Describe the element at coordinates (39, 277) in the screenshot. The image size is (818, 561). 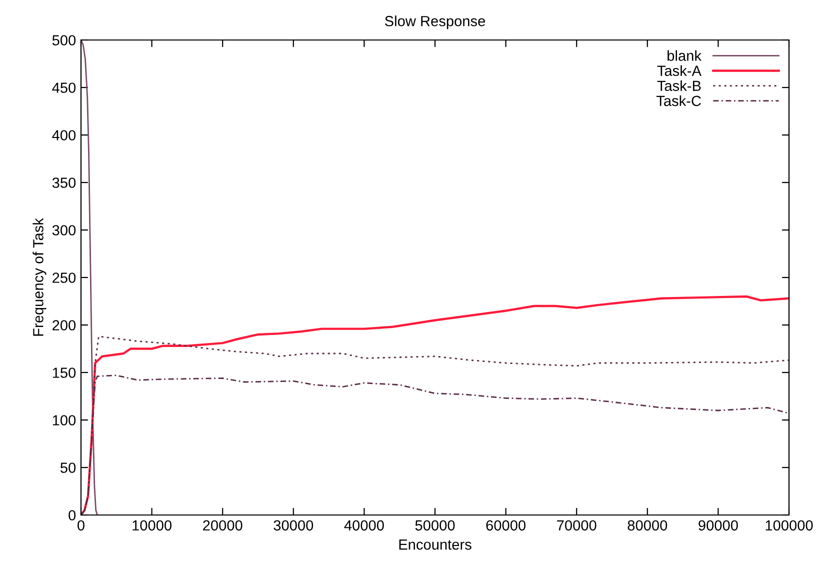
I see `y-axis-title: Frequency of Task` at that location.